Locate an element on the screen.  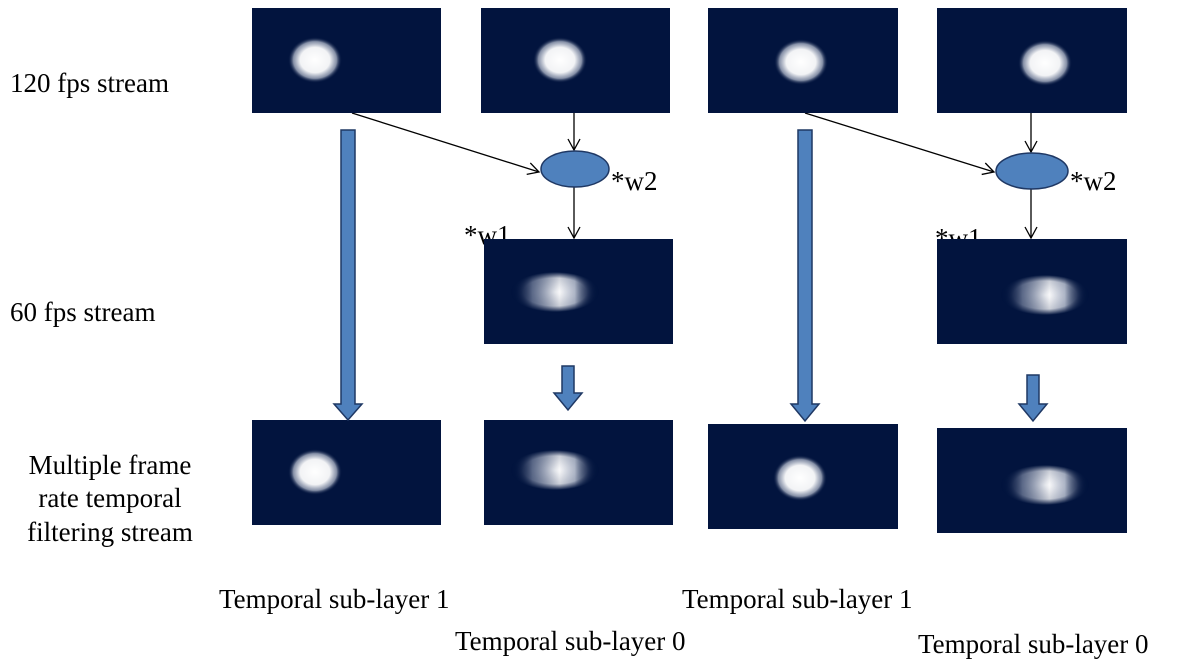
row-label-multi-line-2: rate temporal is located at coordinates (109, 498).